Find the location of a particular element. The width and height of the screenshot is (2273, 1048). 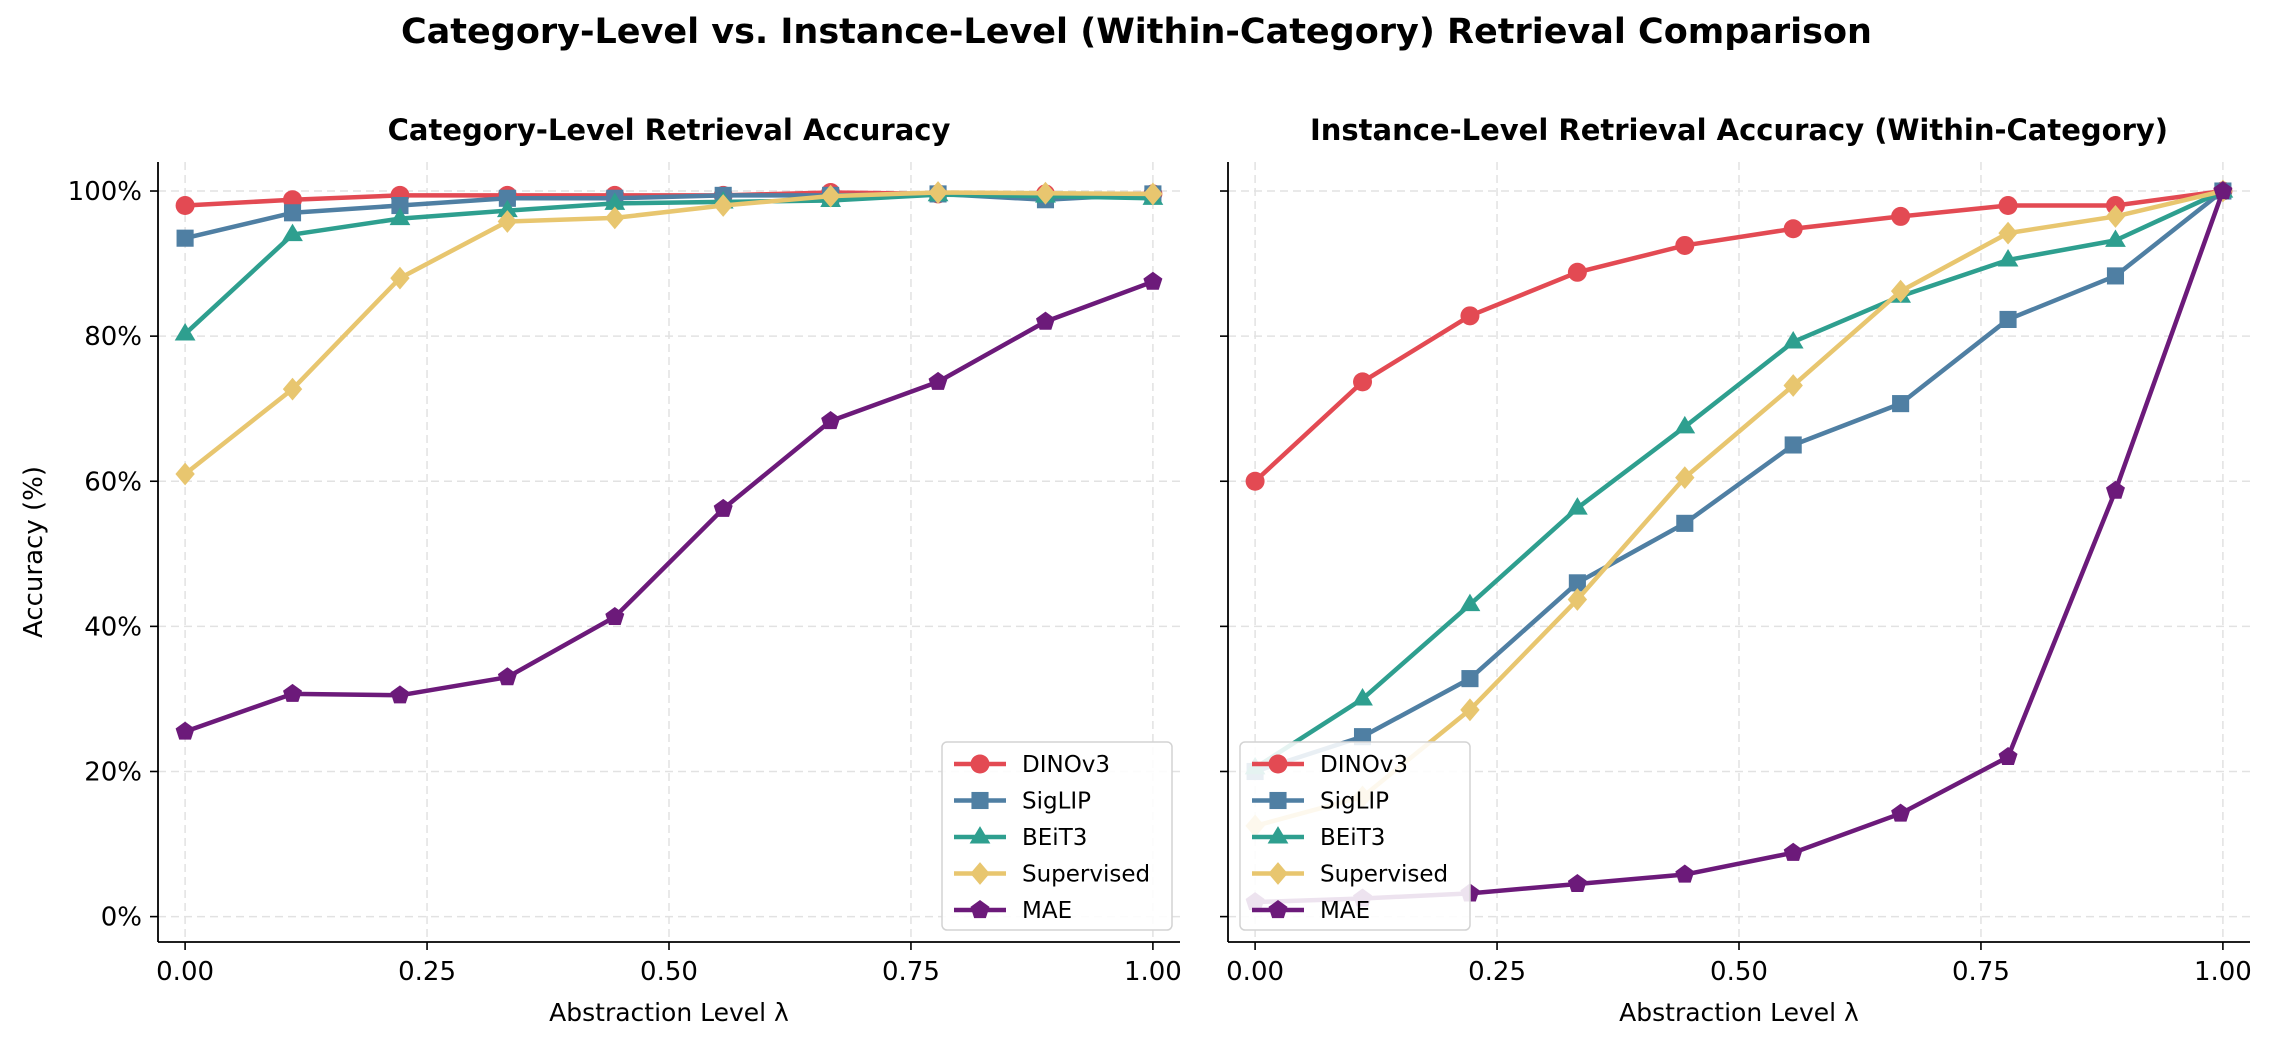

series-line-supervised is located at coordinates (669, 333).